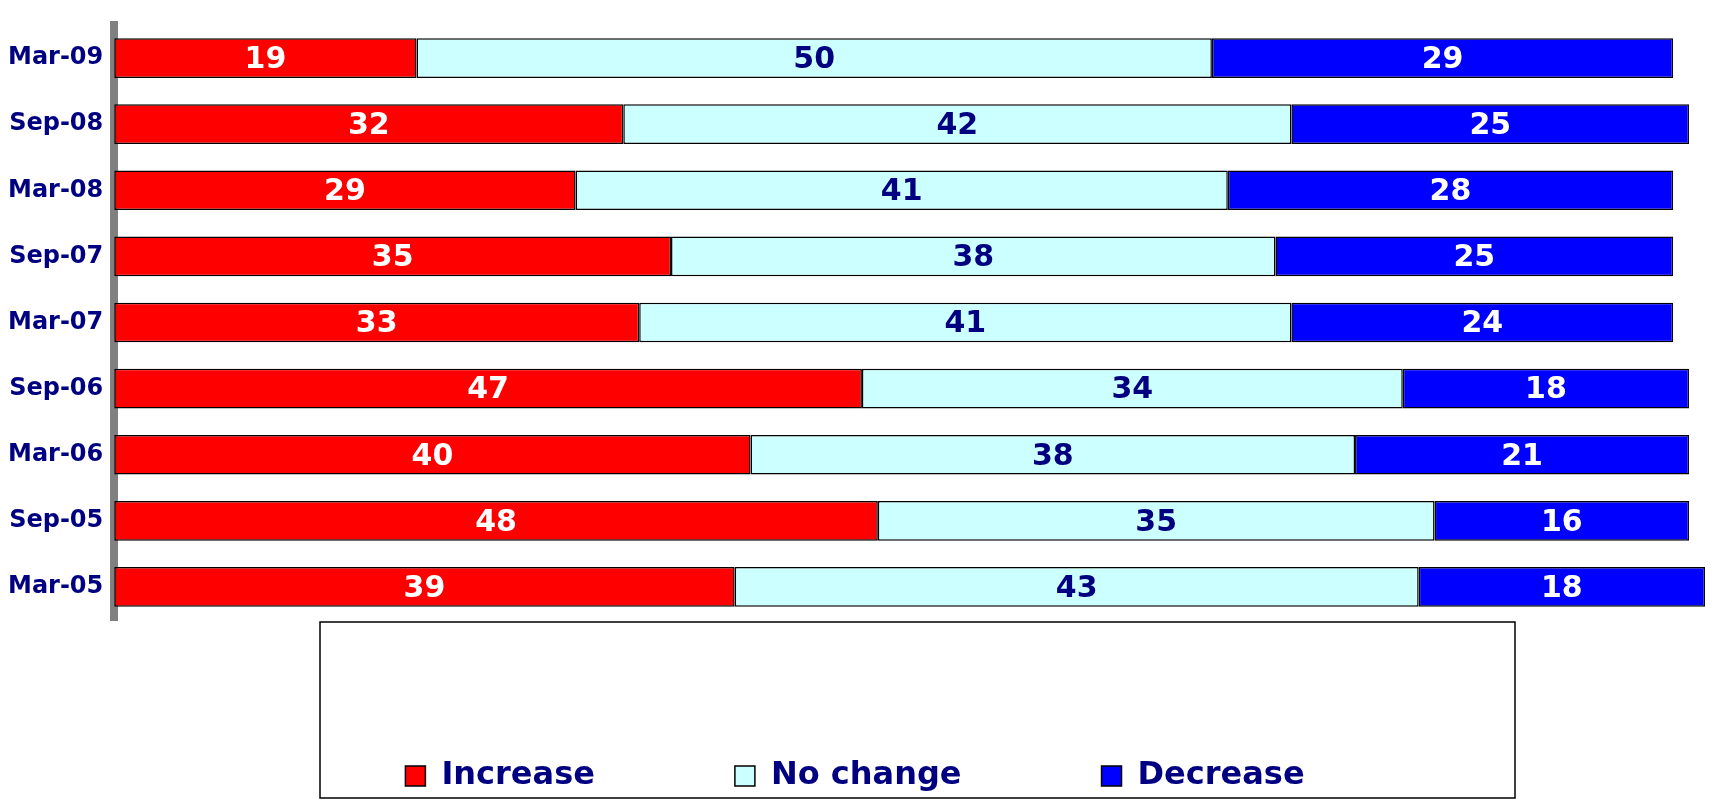  I want to click on y-tick-label: Mar-08, so click(55, 188).